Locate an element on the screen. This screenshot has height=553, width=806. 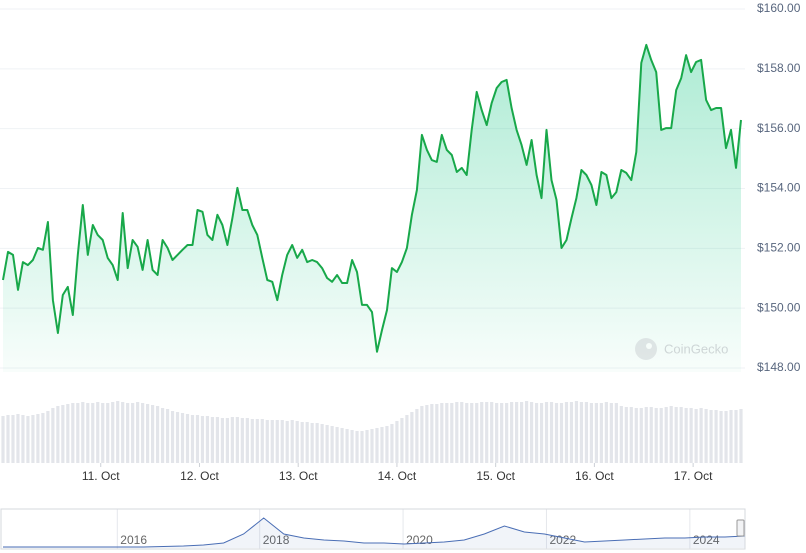
y-tick-label: $148.00 is located at coordinates (779, 367).